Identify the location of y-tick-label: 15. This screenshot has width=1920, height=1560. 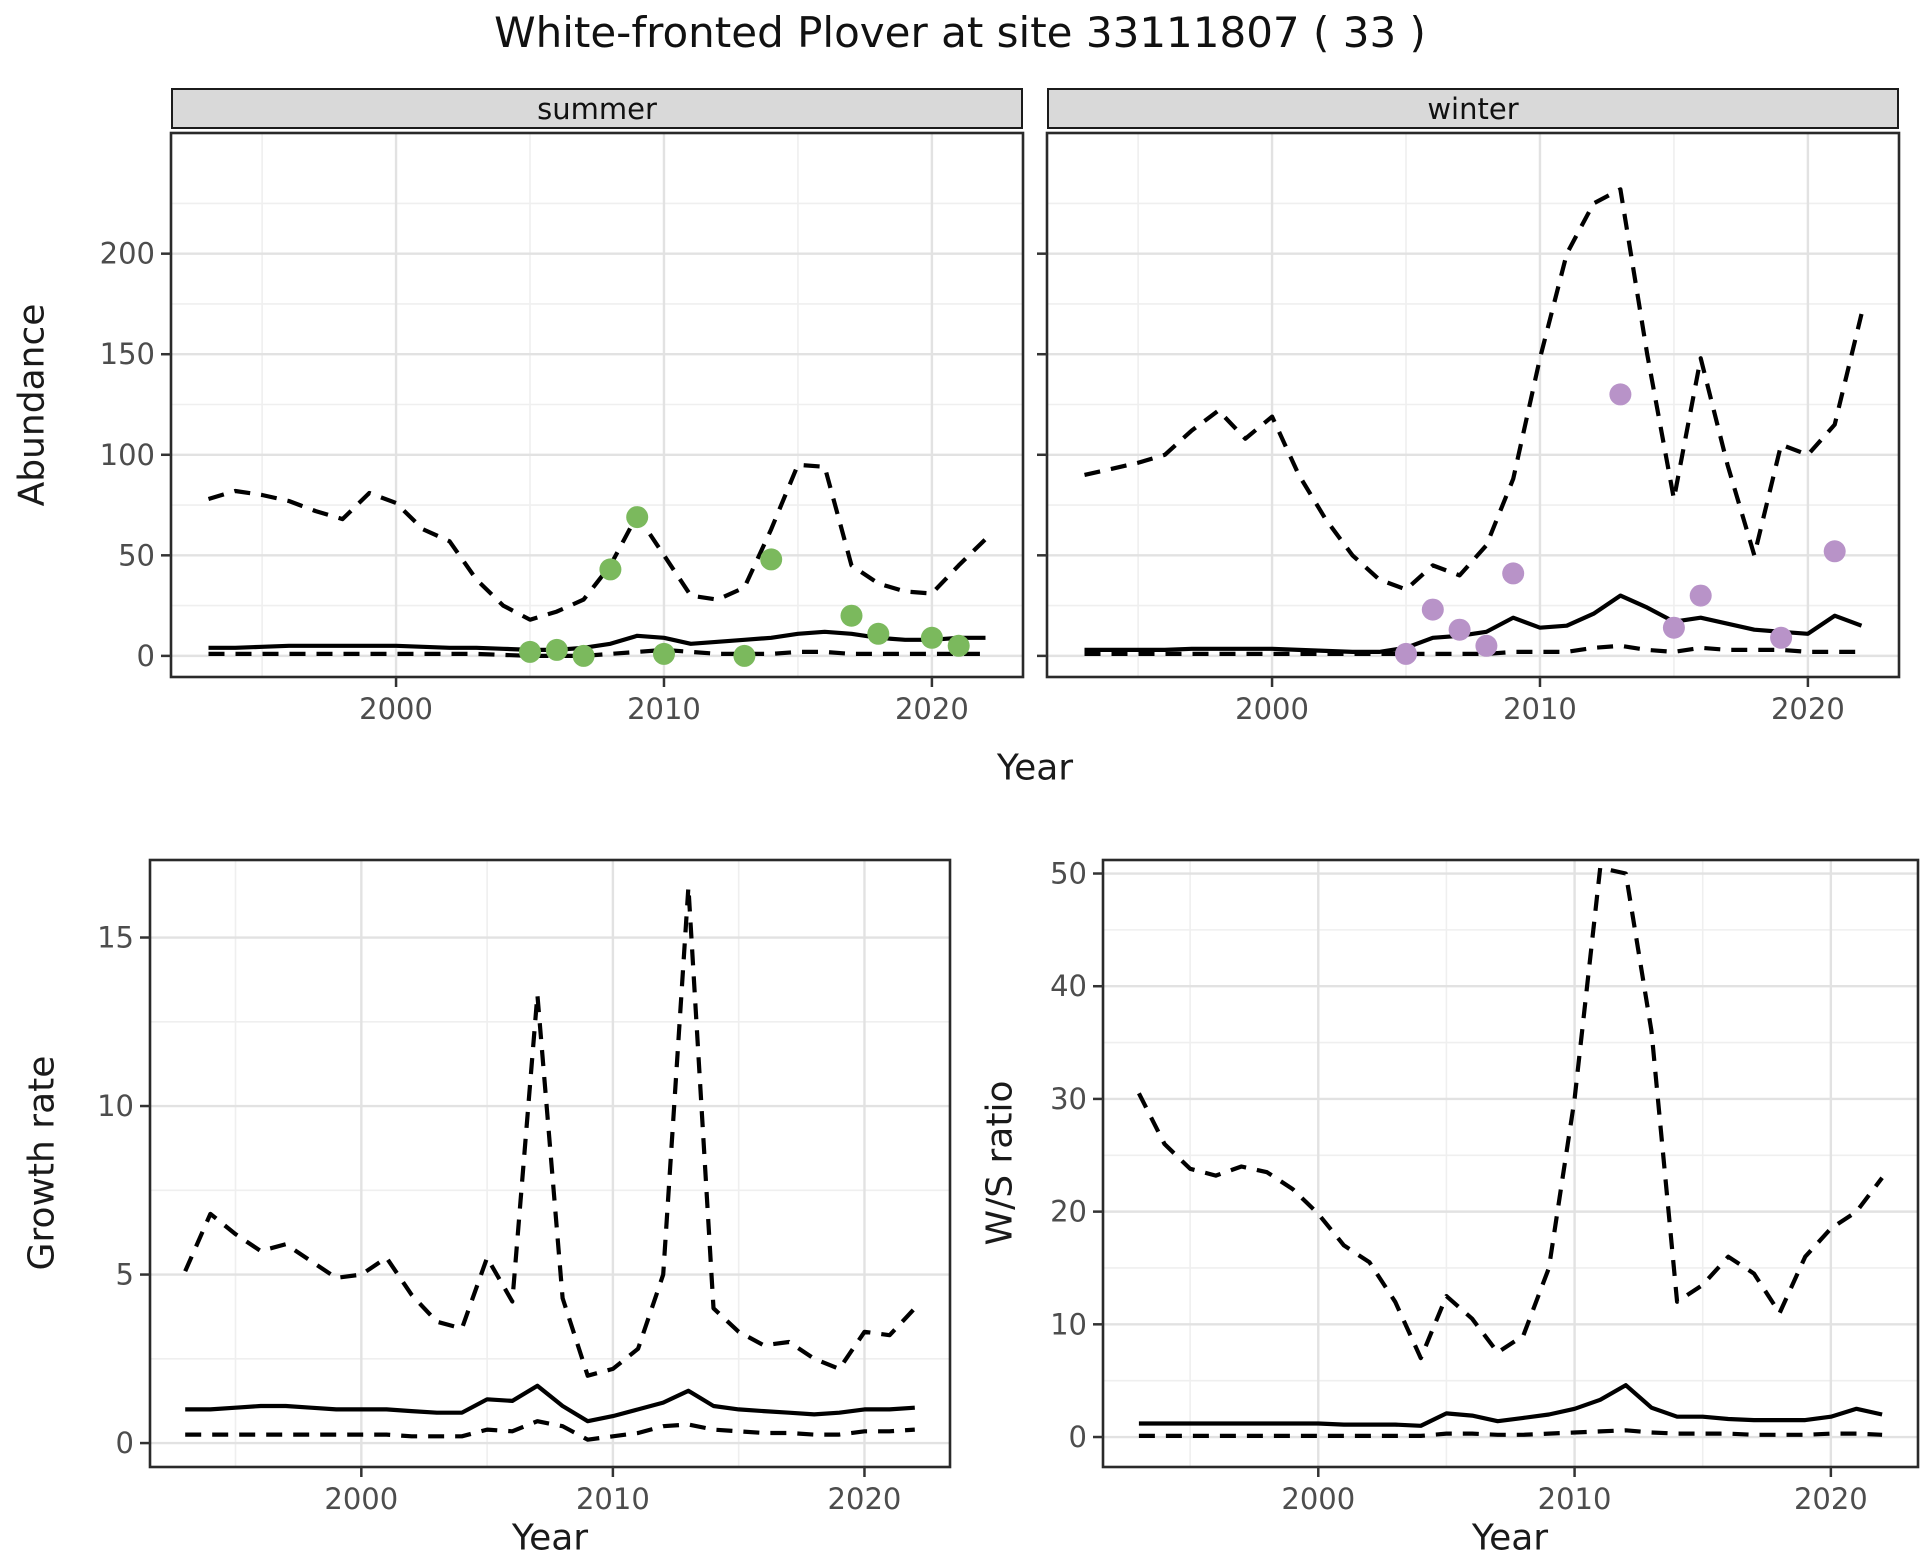
(115, 938).